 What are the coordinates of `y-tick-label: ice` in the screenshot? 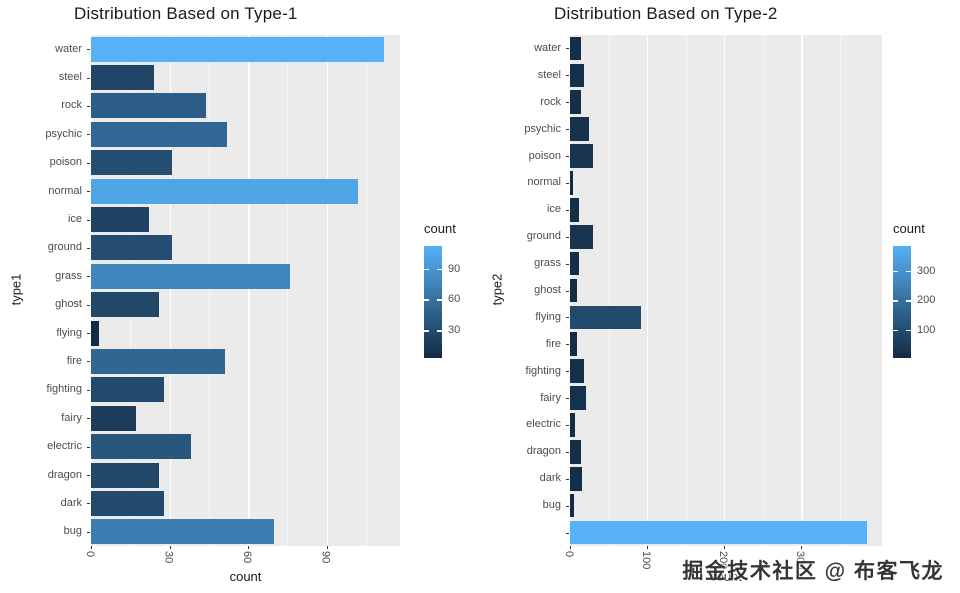 It's located at (553, 209).